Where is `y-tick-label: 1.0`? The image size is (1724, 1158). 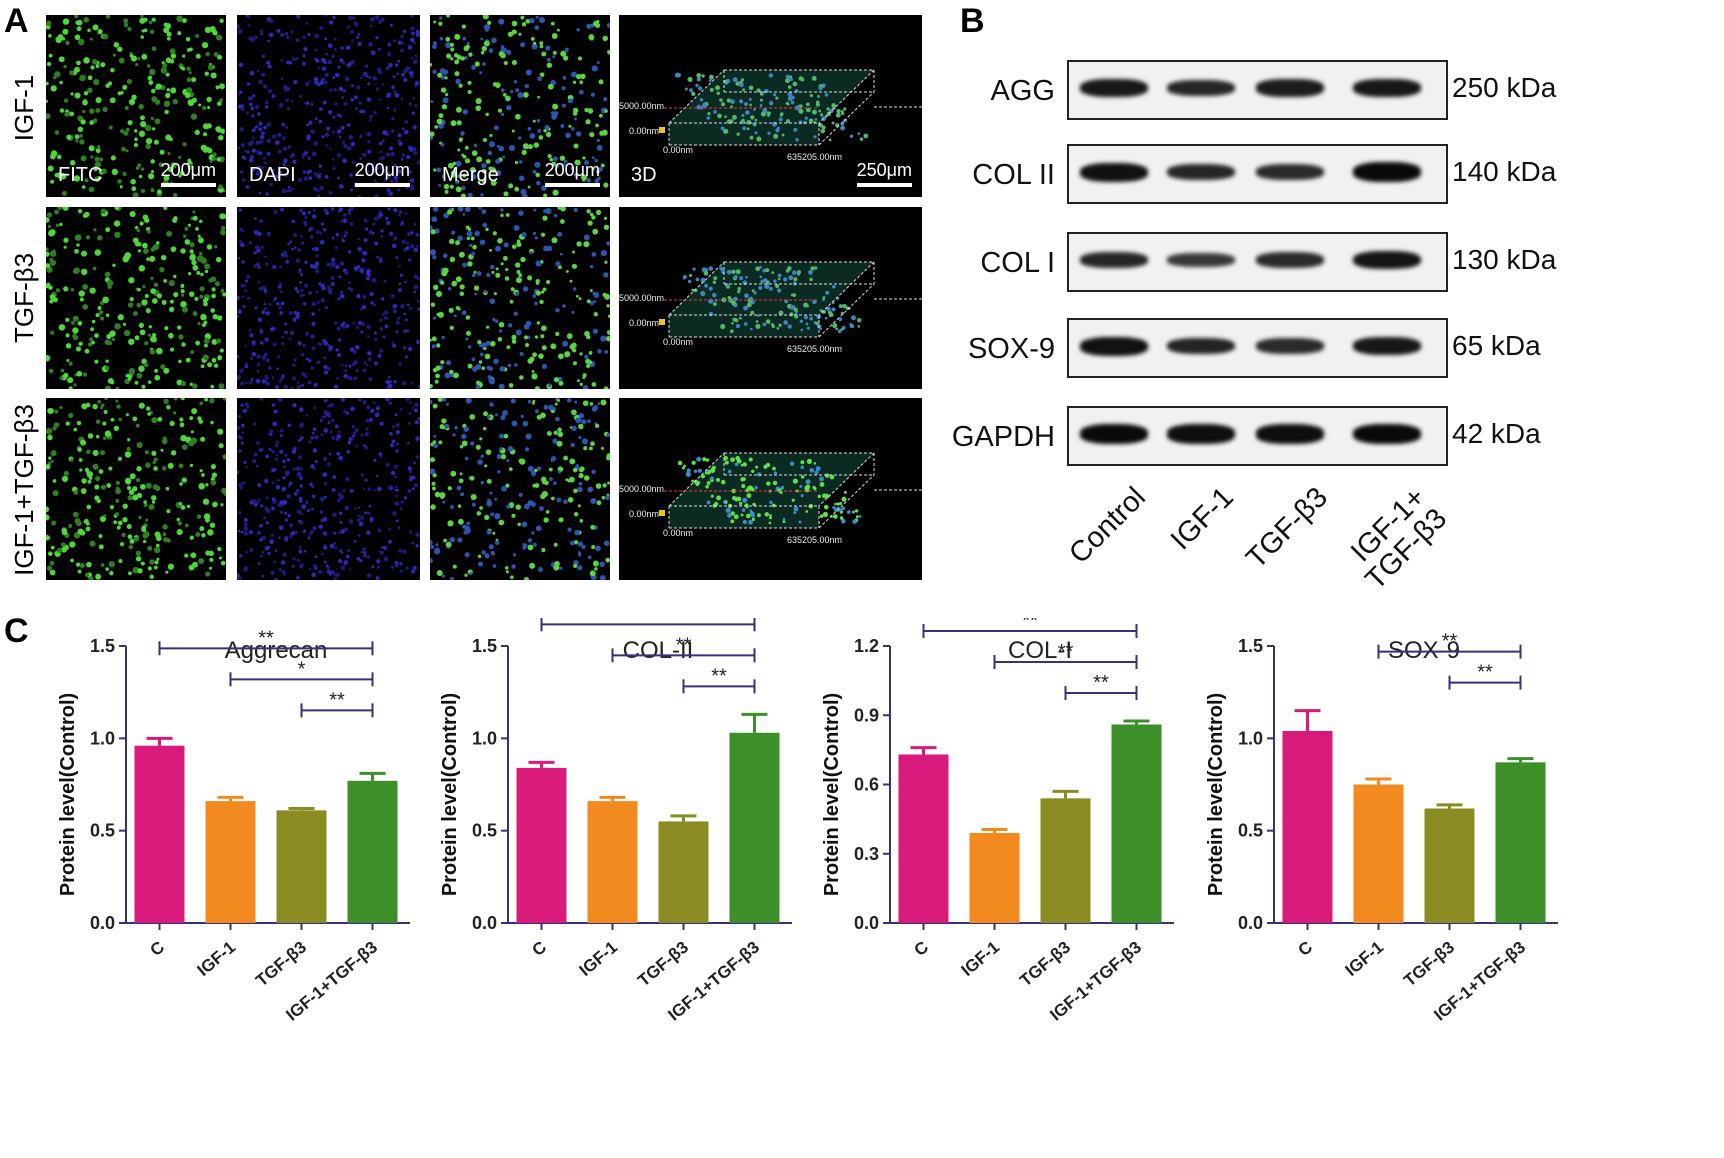 y-tick-label: 1.0 is located at coordinates (484, 738).